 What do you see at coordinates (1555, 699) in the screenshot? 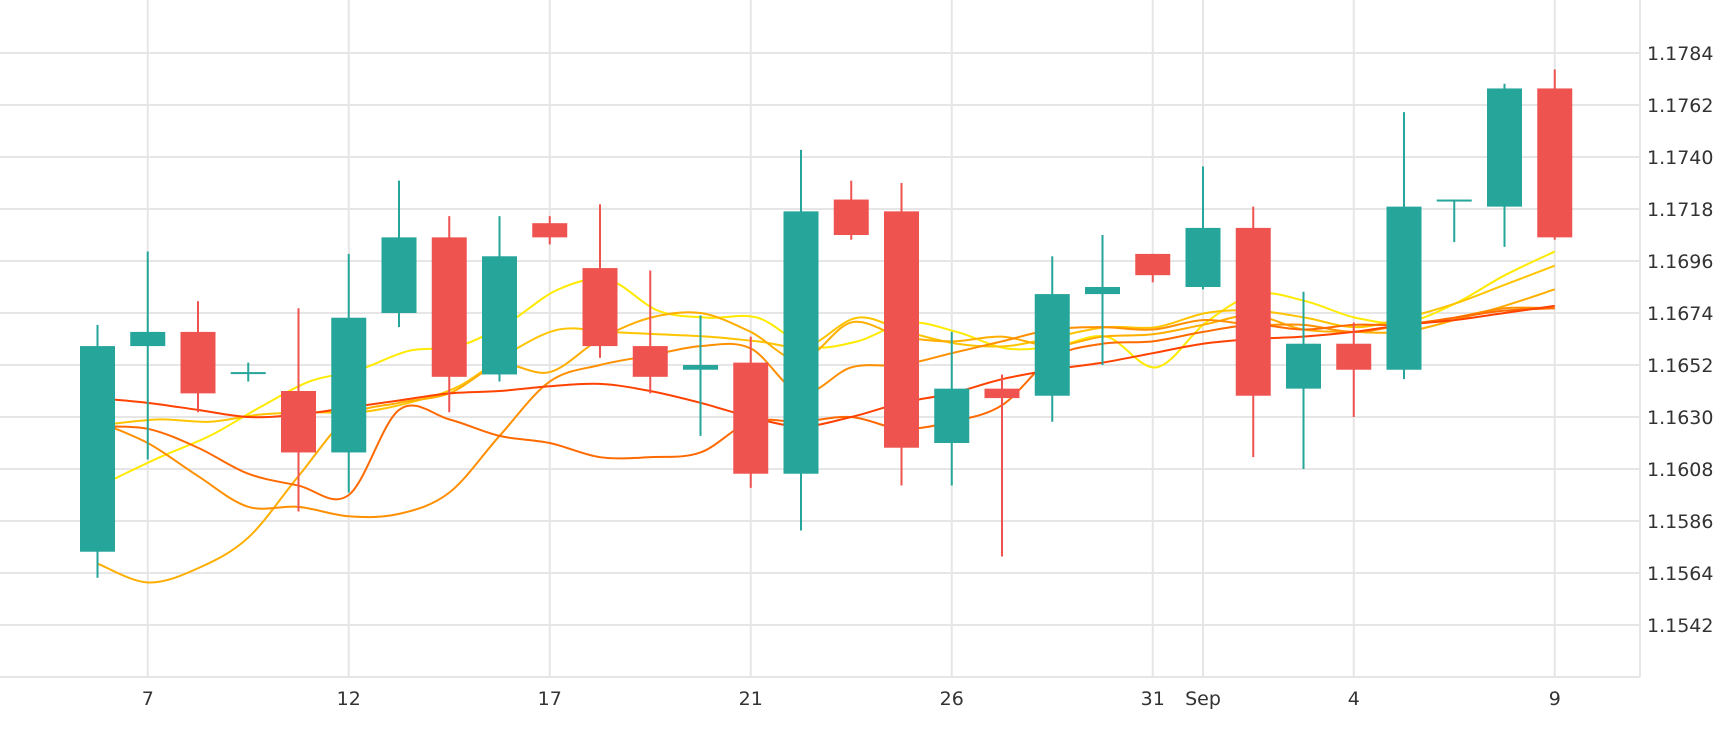
I see `x-tick-label: 9` at bounding box center [1555, 699].